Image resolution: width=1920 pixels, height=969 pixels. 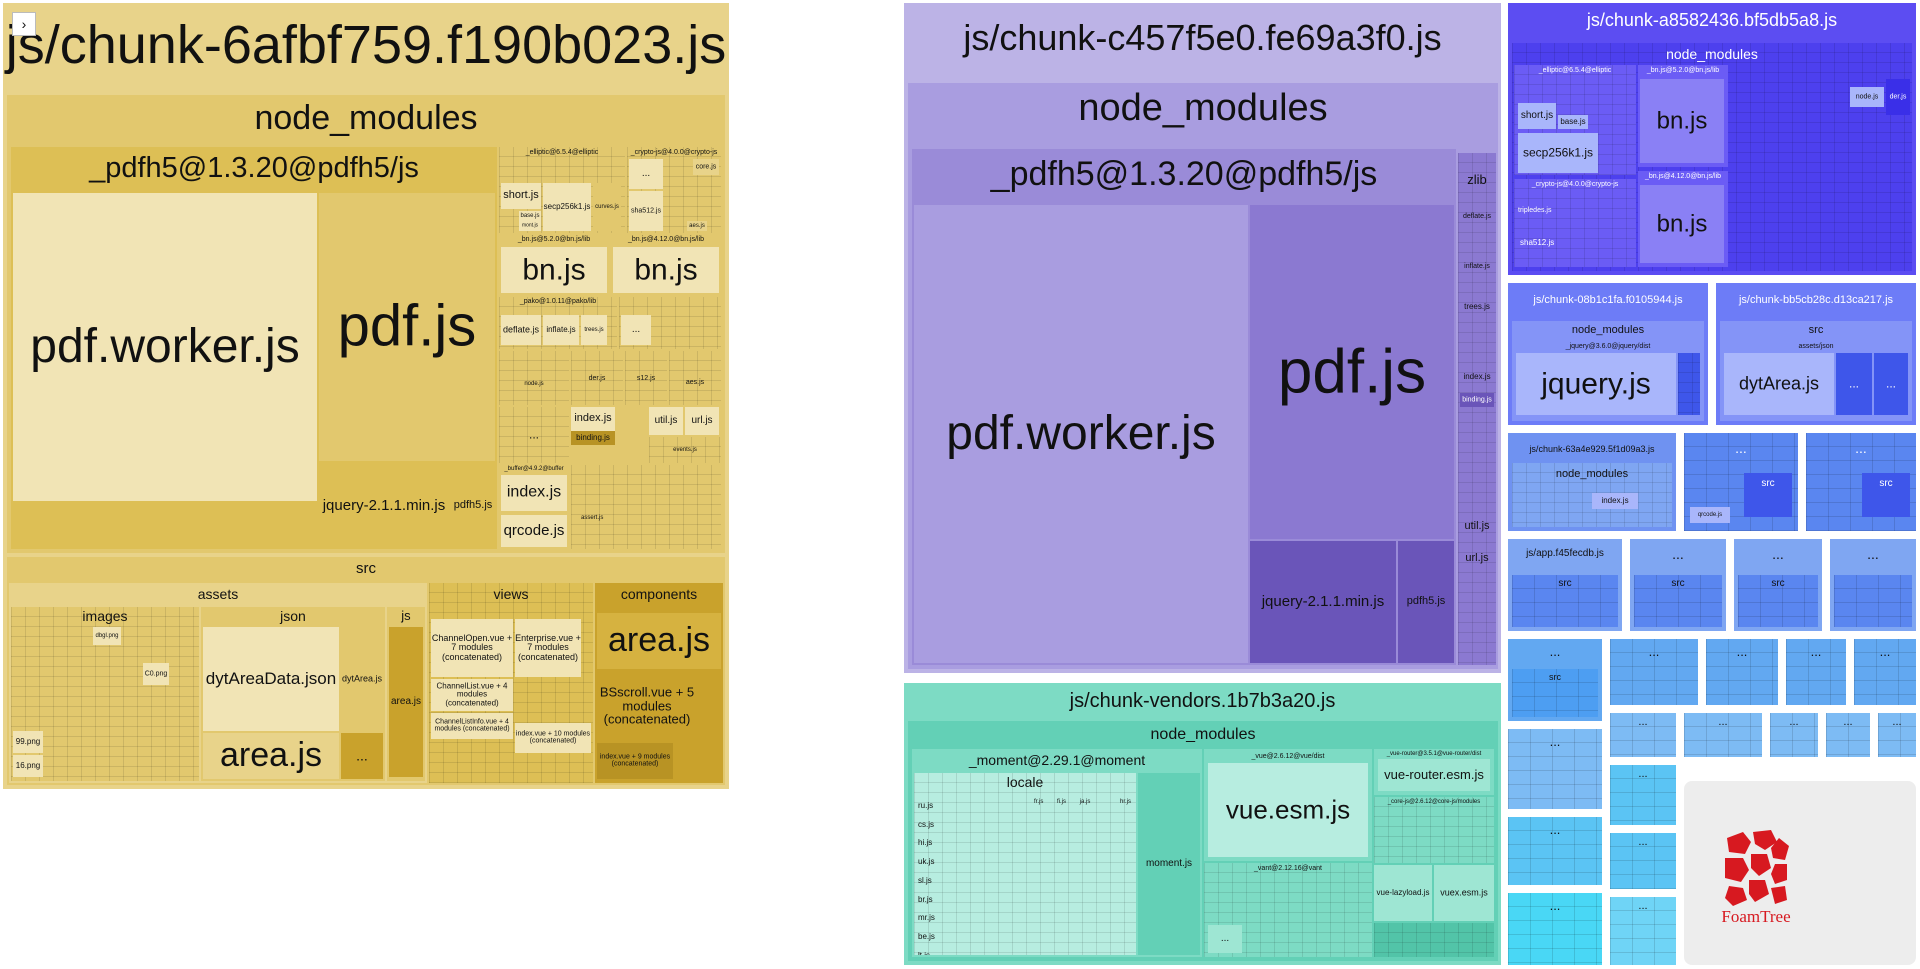 I want to click on node-module: node.js, so click(x=1867, y=97).